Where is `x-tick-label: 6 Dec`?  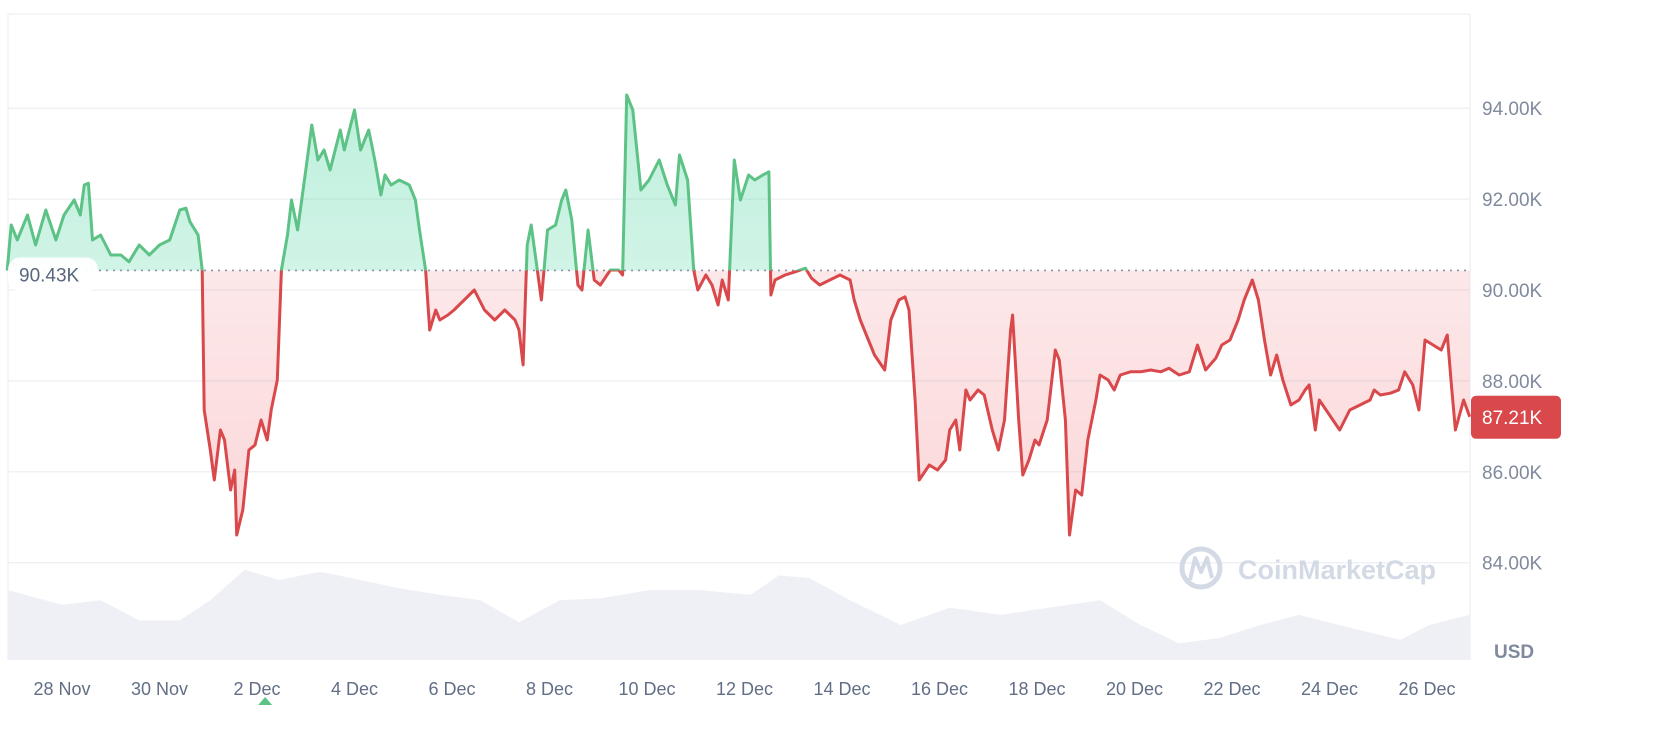
x-tick-label: 6 Dec is located at coordinates (451, 689).